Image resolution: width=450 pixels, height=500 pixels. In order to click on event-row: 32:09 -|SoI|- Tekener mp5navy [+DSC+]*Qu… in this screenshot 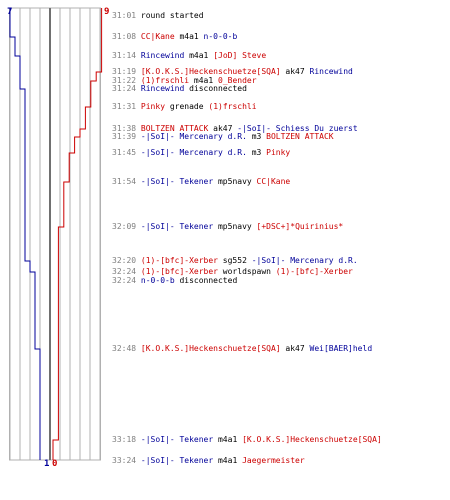, I will do `click(227, 226)`.